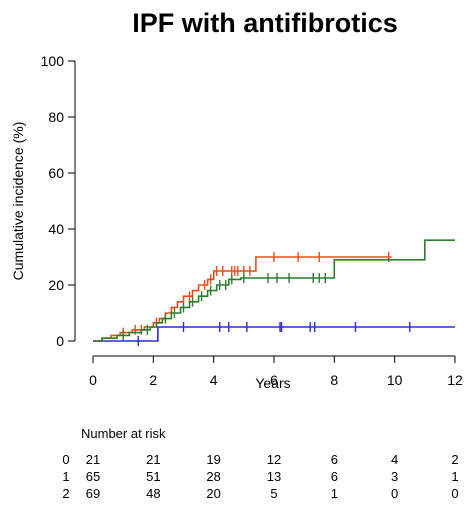 The height and width of the screenshot is (512, 465). Describe the element at coordinates (260, 476) in the screenshot. I see `risk-table: 0 21 21 19 12 6 4 21 65 51 28 13 6 3 12 69 48 20 5 1 0 0` at that location.